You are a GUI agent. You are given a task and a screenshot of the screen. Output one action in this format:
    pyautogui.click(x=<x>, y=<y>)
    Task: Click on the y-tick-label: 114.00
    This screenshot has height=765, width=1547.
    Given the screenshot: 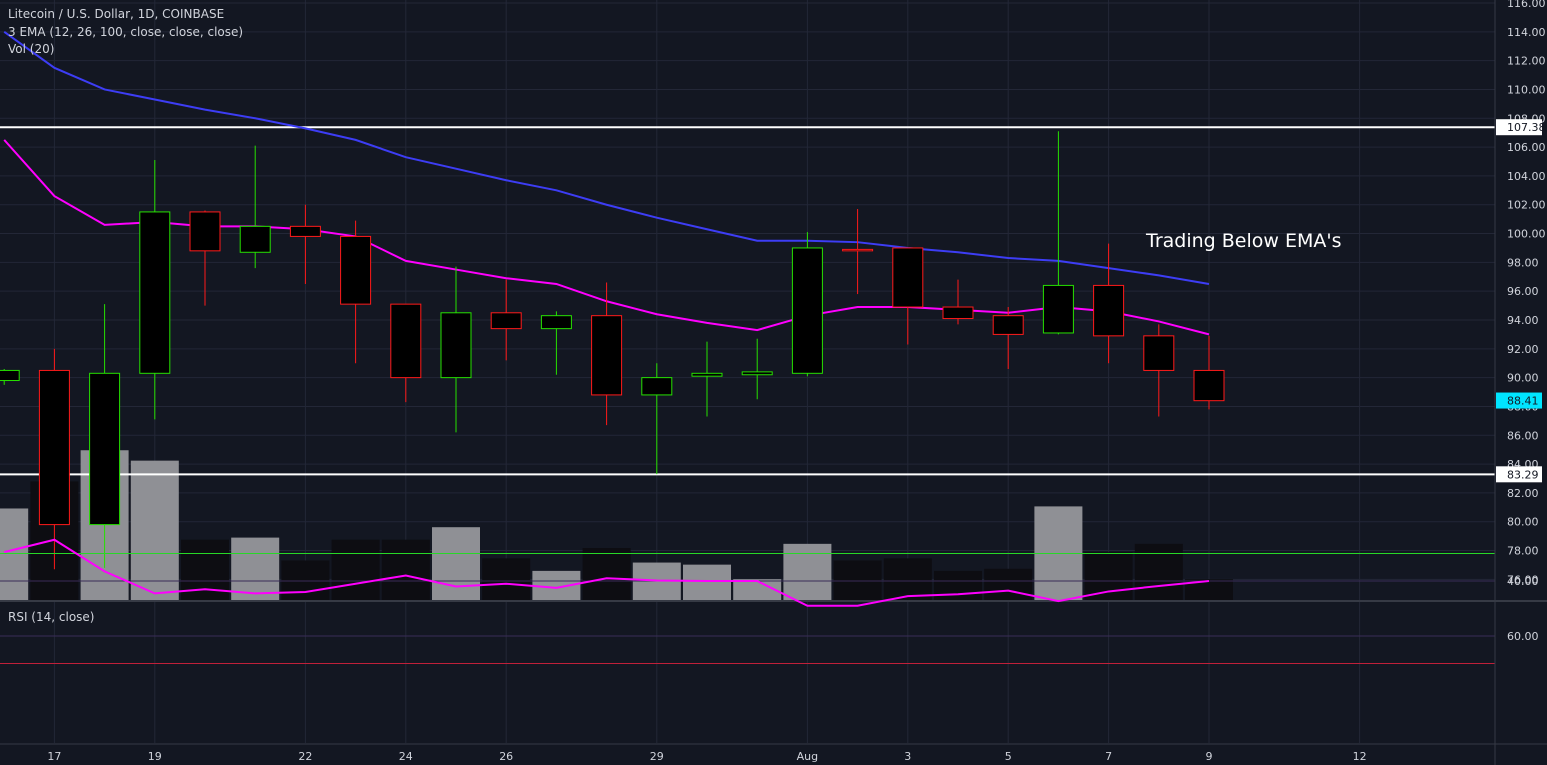 What is the action you would take?
    pyautogui.click(x=1526, y=32)
    